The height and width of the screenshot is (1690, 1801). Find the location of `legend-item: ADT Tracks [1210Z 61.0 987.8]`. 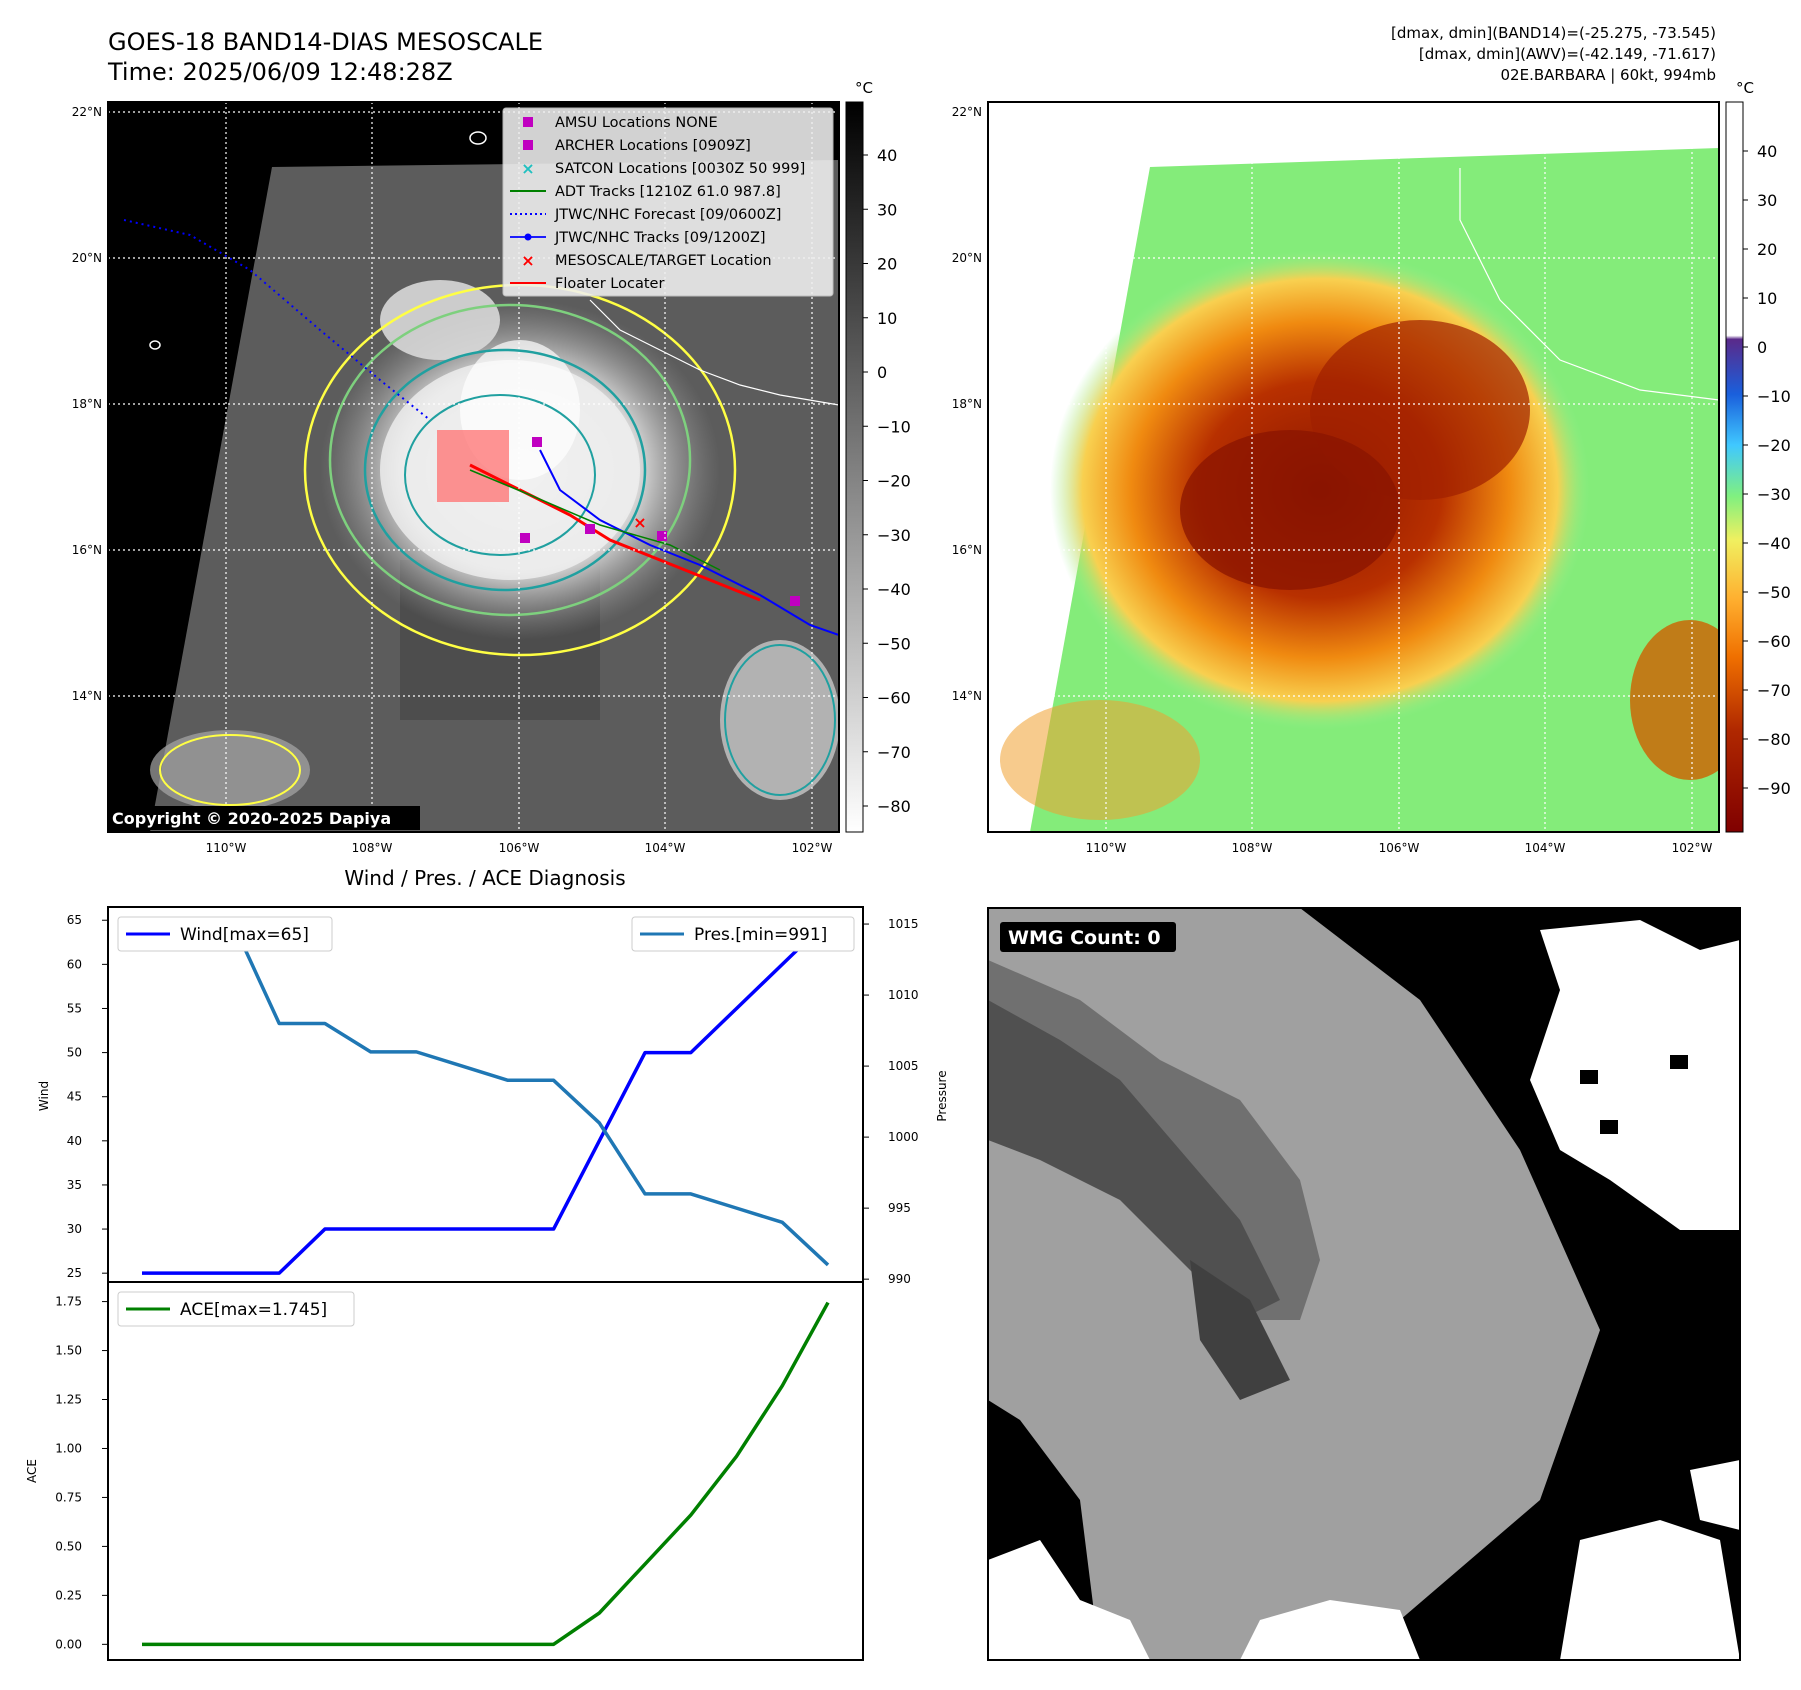

legend-item: ADT Tracks [1210Z 61.0 987.8] is located at coordinates (645, 192).